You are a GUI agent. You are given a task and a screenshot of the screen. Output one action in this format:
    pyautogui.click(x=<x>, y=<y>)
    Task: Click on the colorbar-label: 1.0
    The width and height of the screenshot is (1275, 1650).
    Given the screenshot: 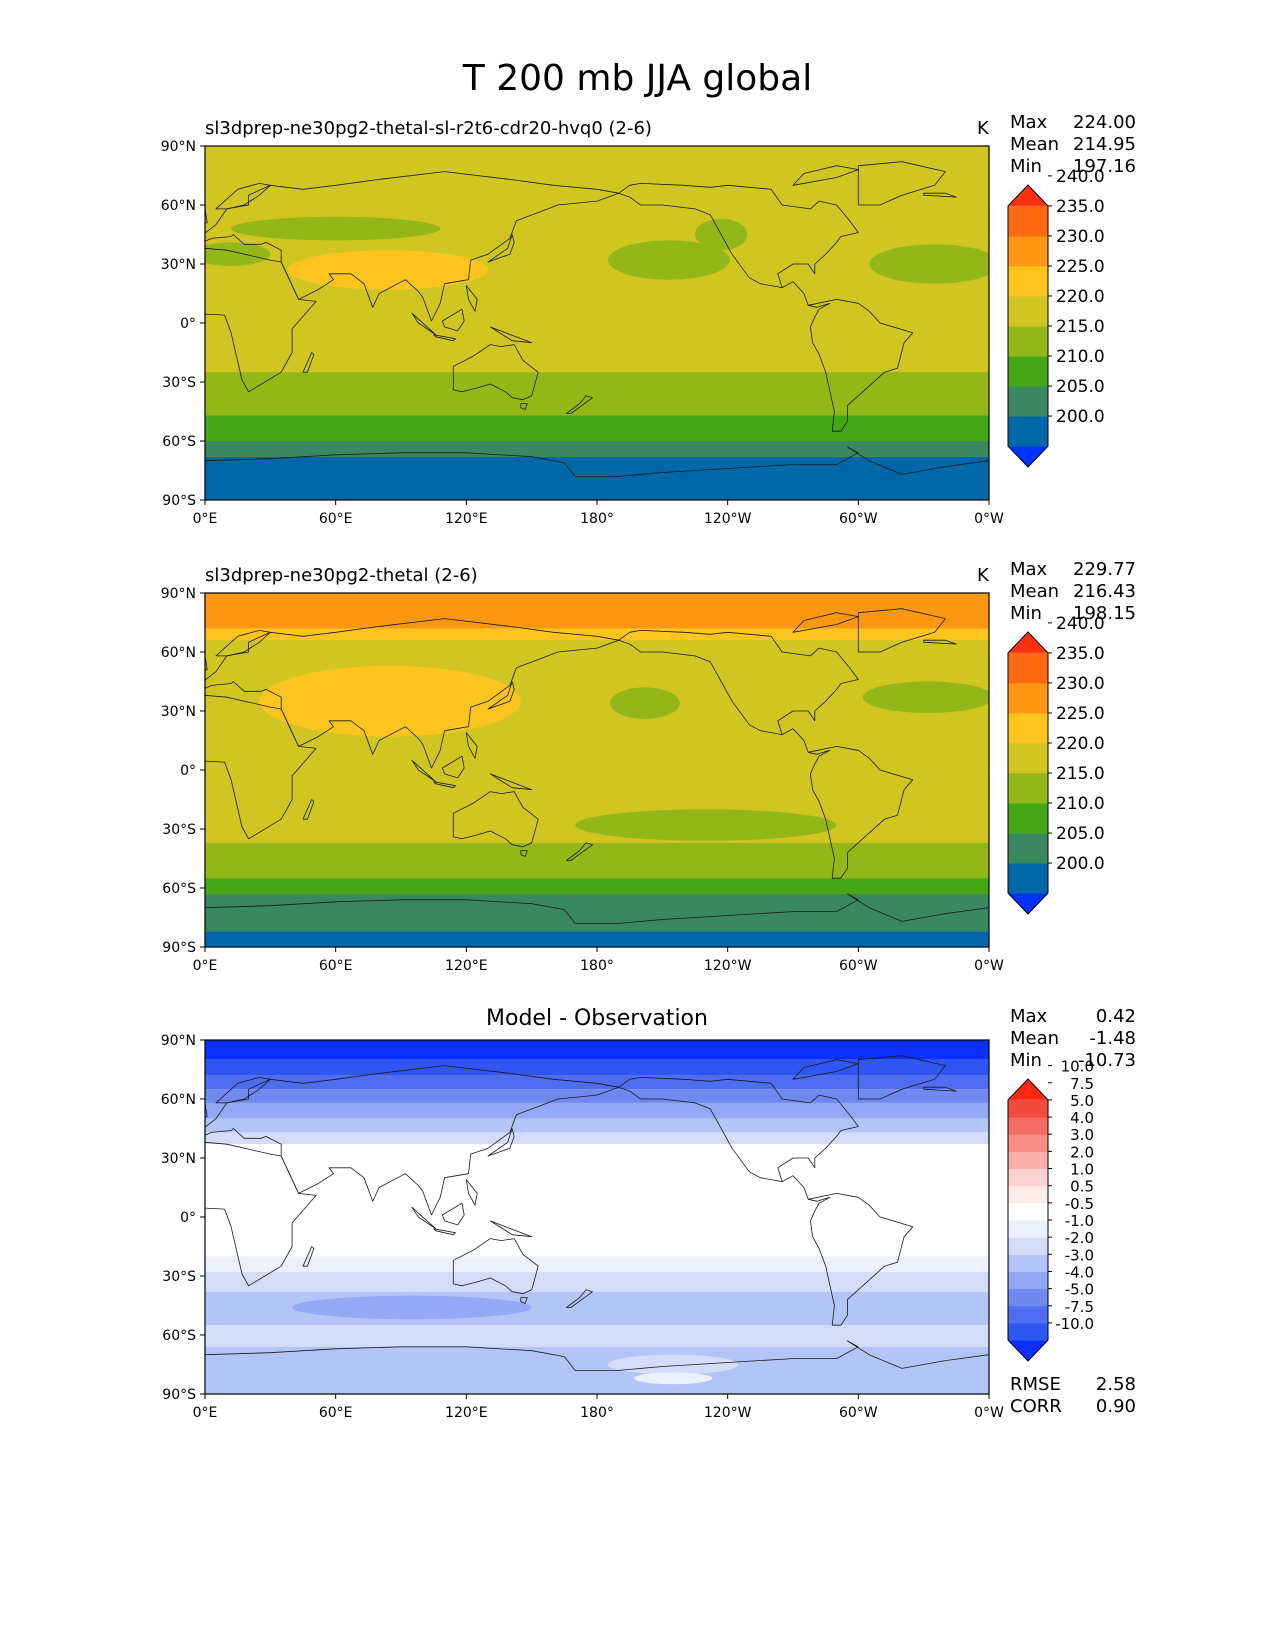 What is the action you would take?
    pyautogui.click(x=1082, y=1170)
    